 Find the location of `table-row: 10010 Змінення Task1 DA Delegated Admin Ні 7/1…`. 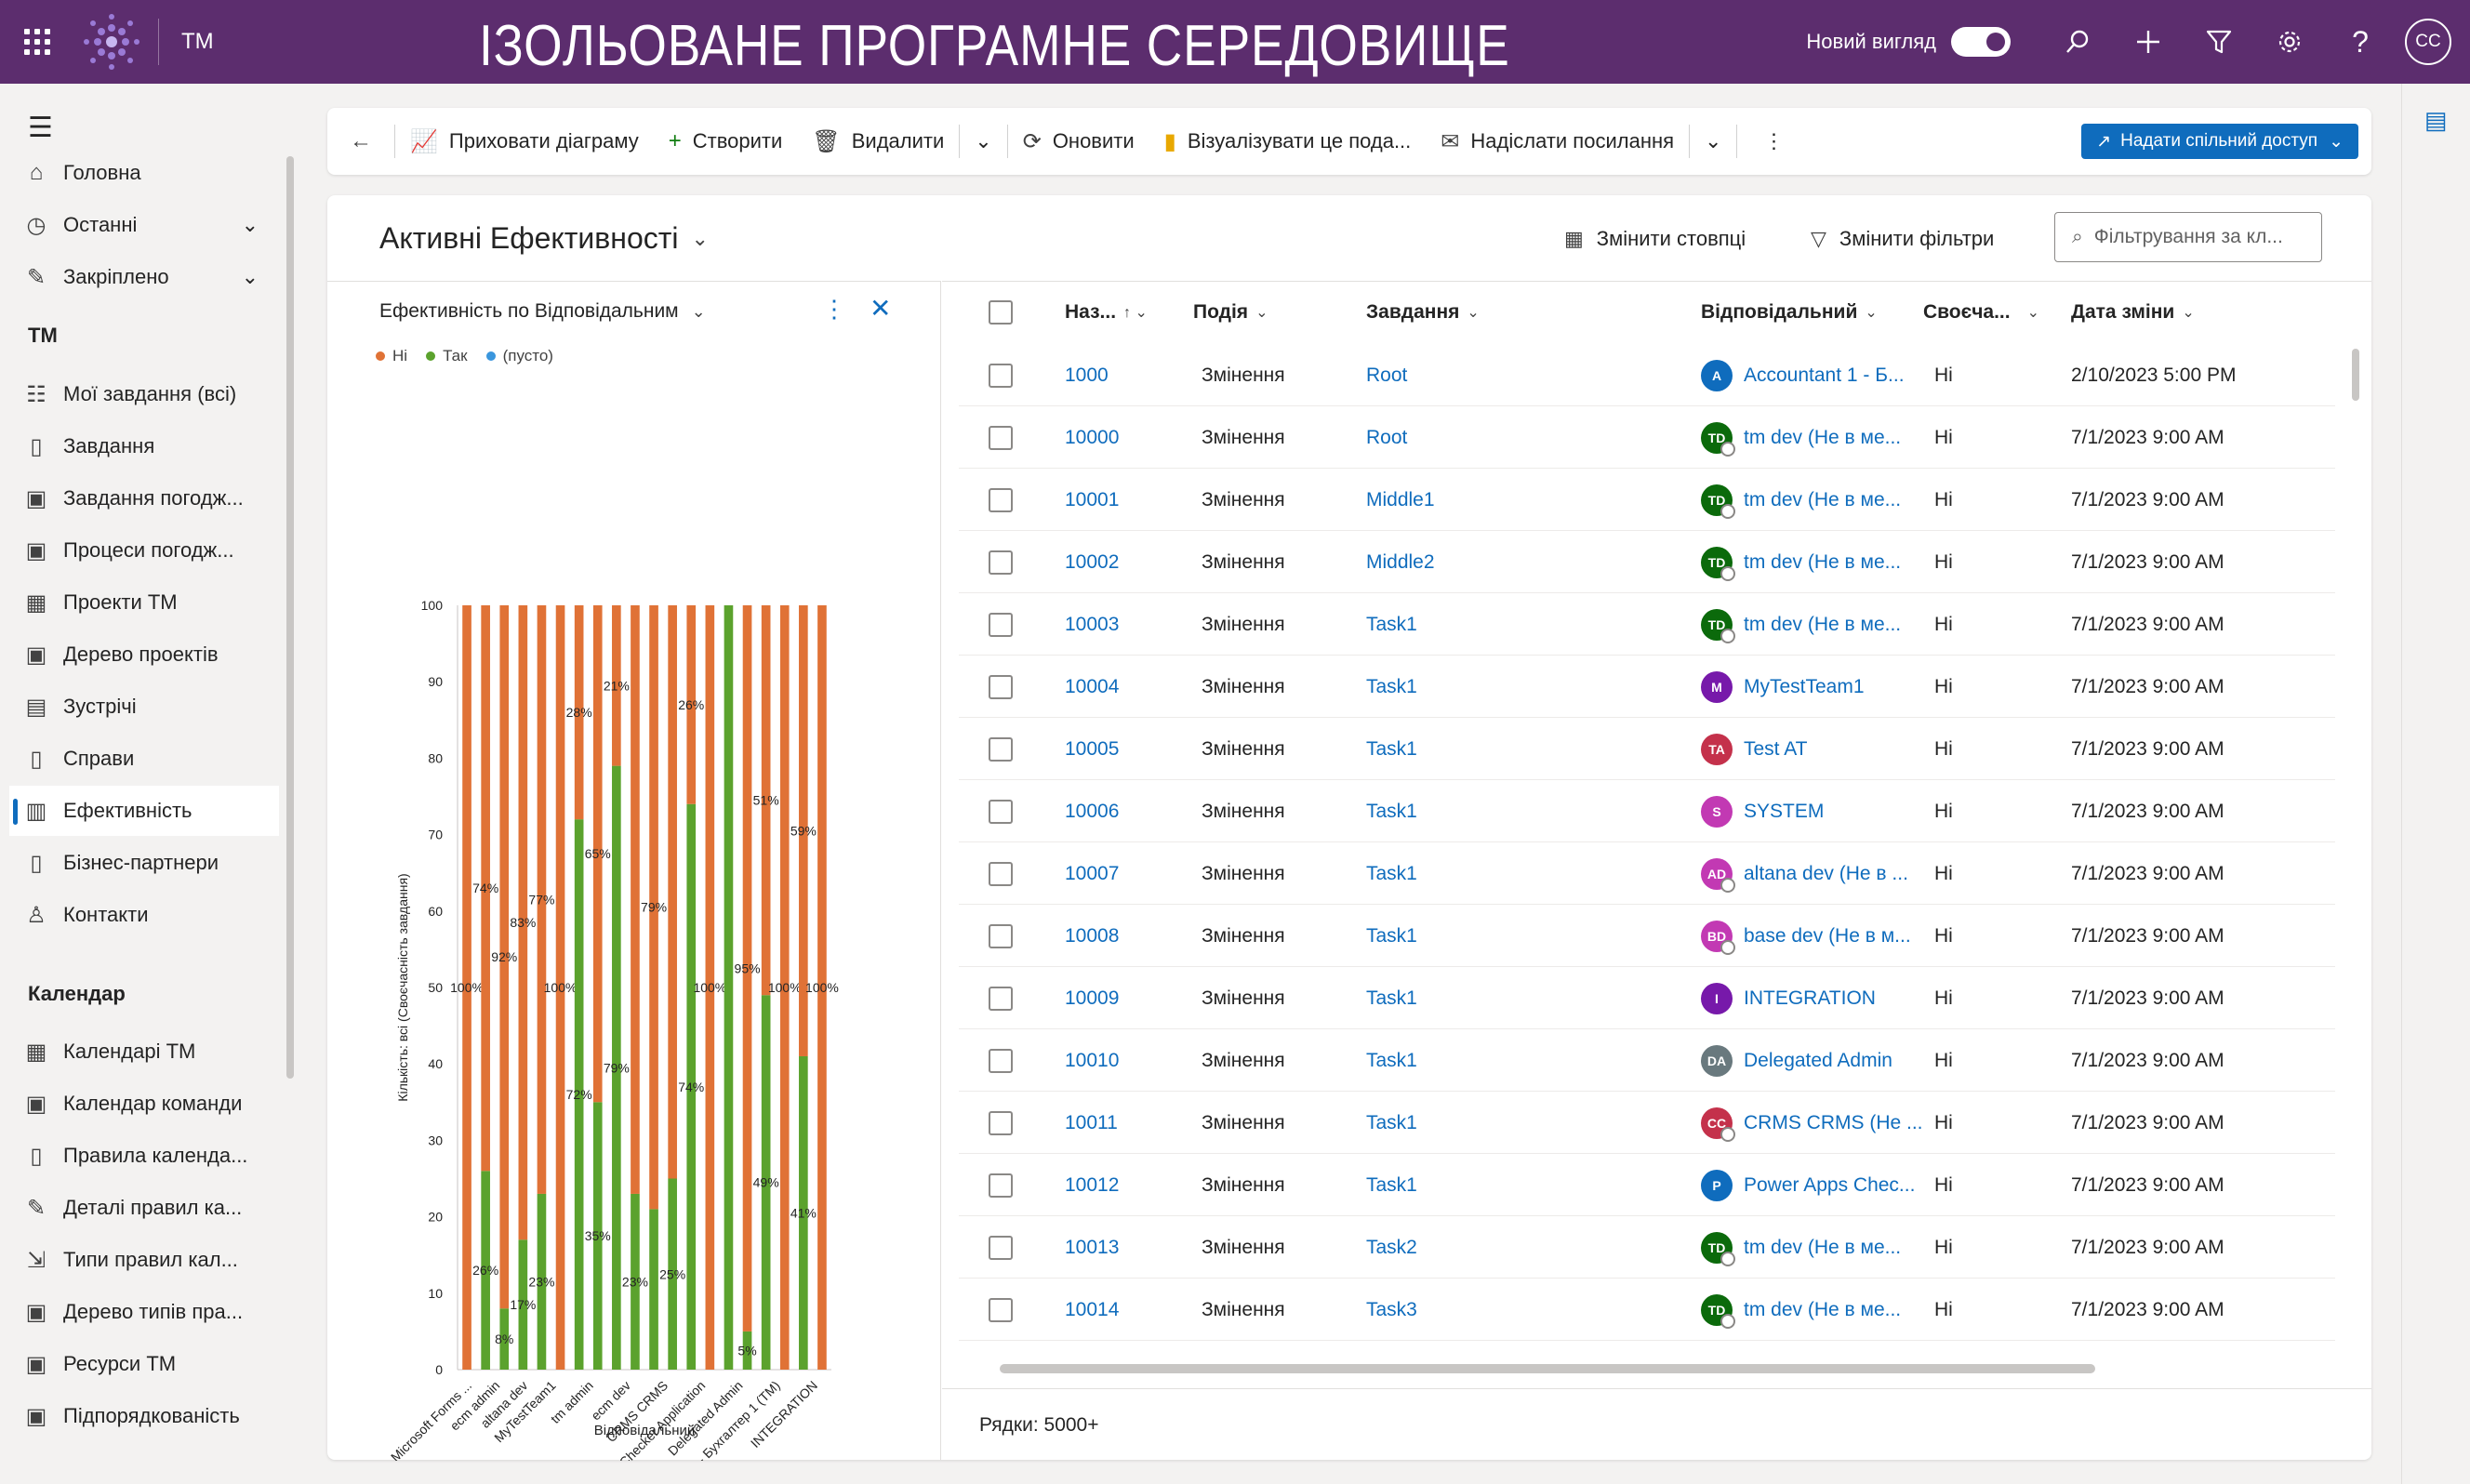

table-row: 10010 Змінення Task1 DA Delegated Admin Ні 7/1… is located at coordinates (1647, 1060).